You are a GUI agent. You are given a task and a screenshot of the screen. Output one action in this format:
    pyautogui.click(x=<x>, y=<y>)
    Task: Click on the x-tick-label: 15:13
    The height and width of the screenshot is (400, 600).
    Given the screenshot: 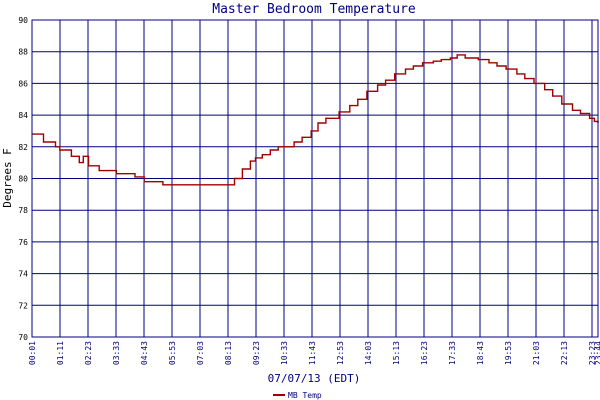 What is the action you would take?
    pyautogui.click(x=396, y=353)
    